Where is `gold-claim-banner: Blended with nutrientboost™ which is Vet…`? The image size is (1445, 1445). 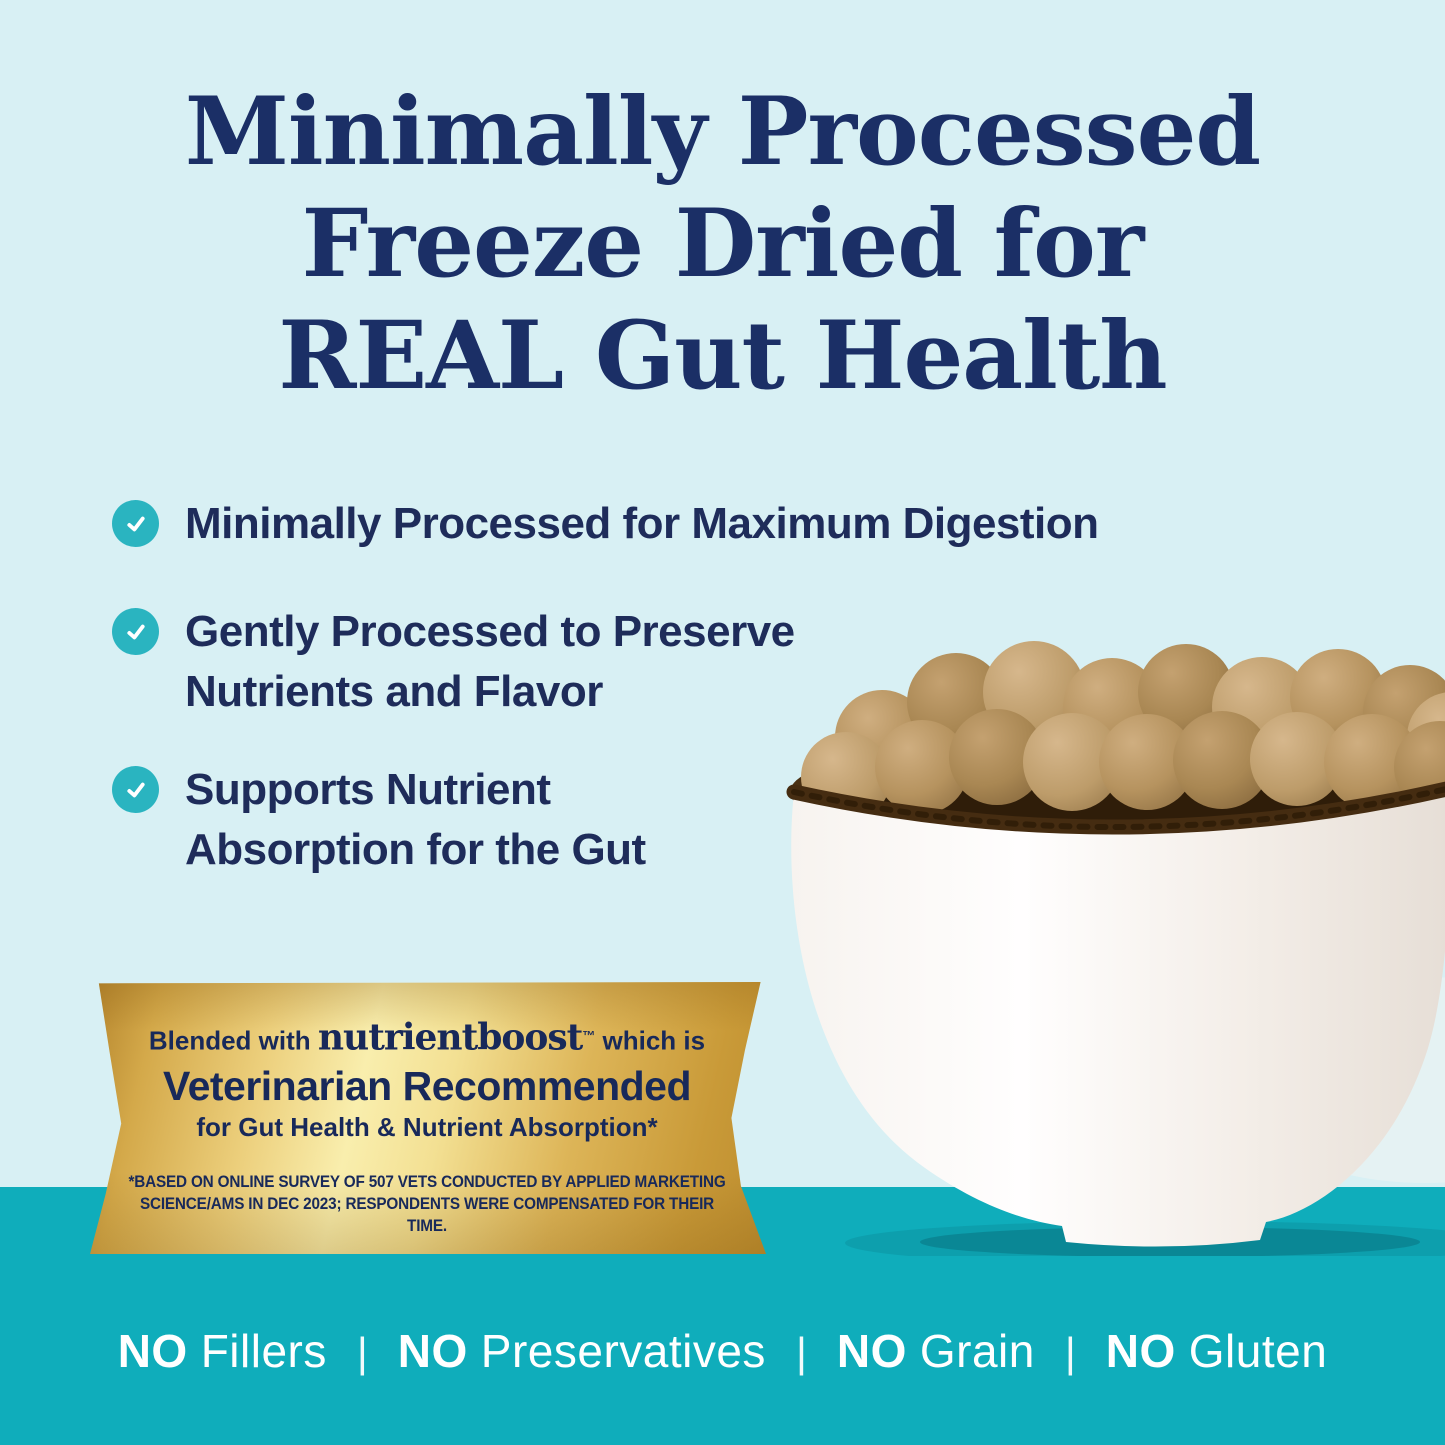 gold-claim-banner: Blended with nutrientboost™ which is Vet… is located at coordinates (428, 1118).